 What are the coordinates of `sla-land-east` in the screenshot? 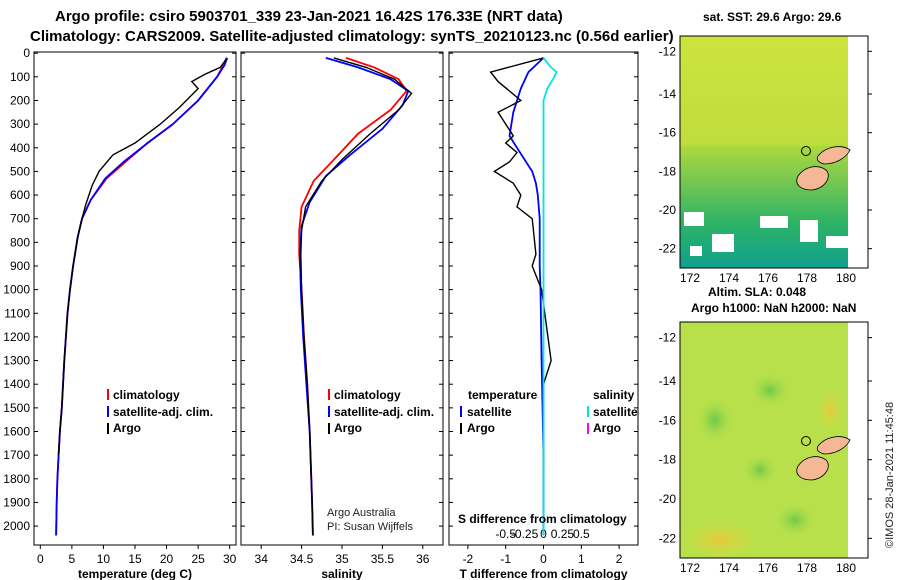 It's located at (858, 440).